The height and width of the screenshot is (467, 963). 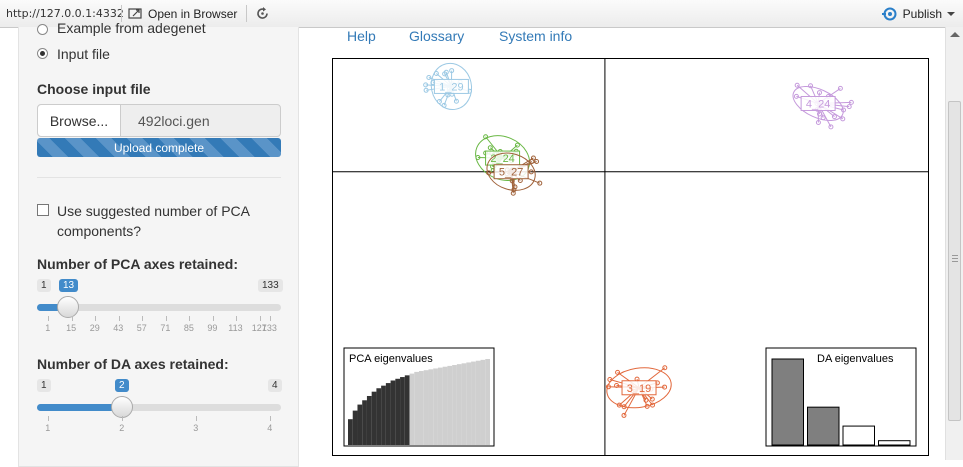 What do you see at coordinates (68, 285) in the screenshot?
I see `pca-slider-value: 13` at bounding box center [68, 285].